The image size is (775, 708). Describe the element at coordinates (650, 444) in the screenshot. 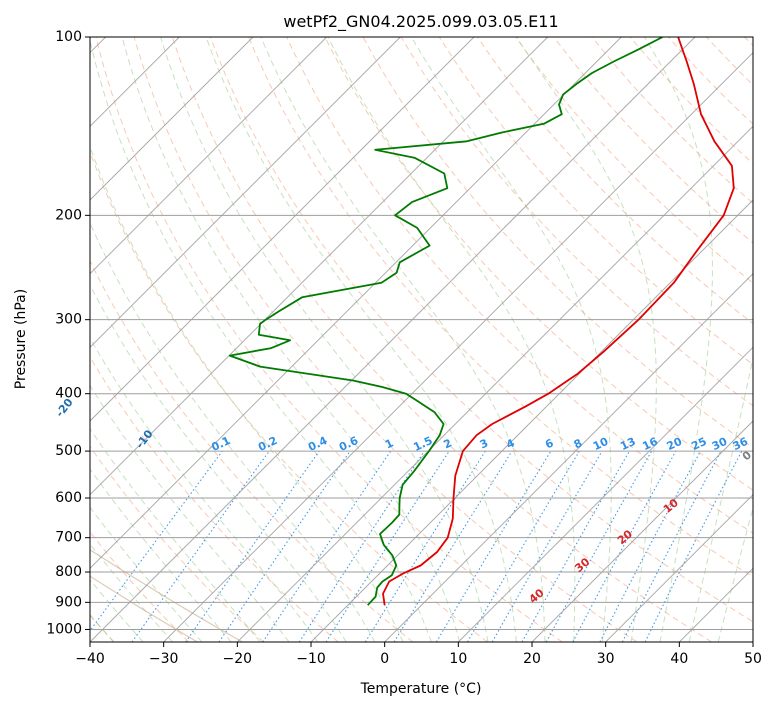

I see `mixing-ratio-label: 16` at that location.